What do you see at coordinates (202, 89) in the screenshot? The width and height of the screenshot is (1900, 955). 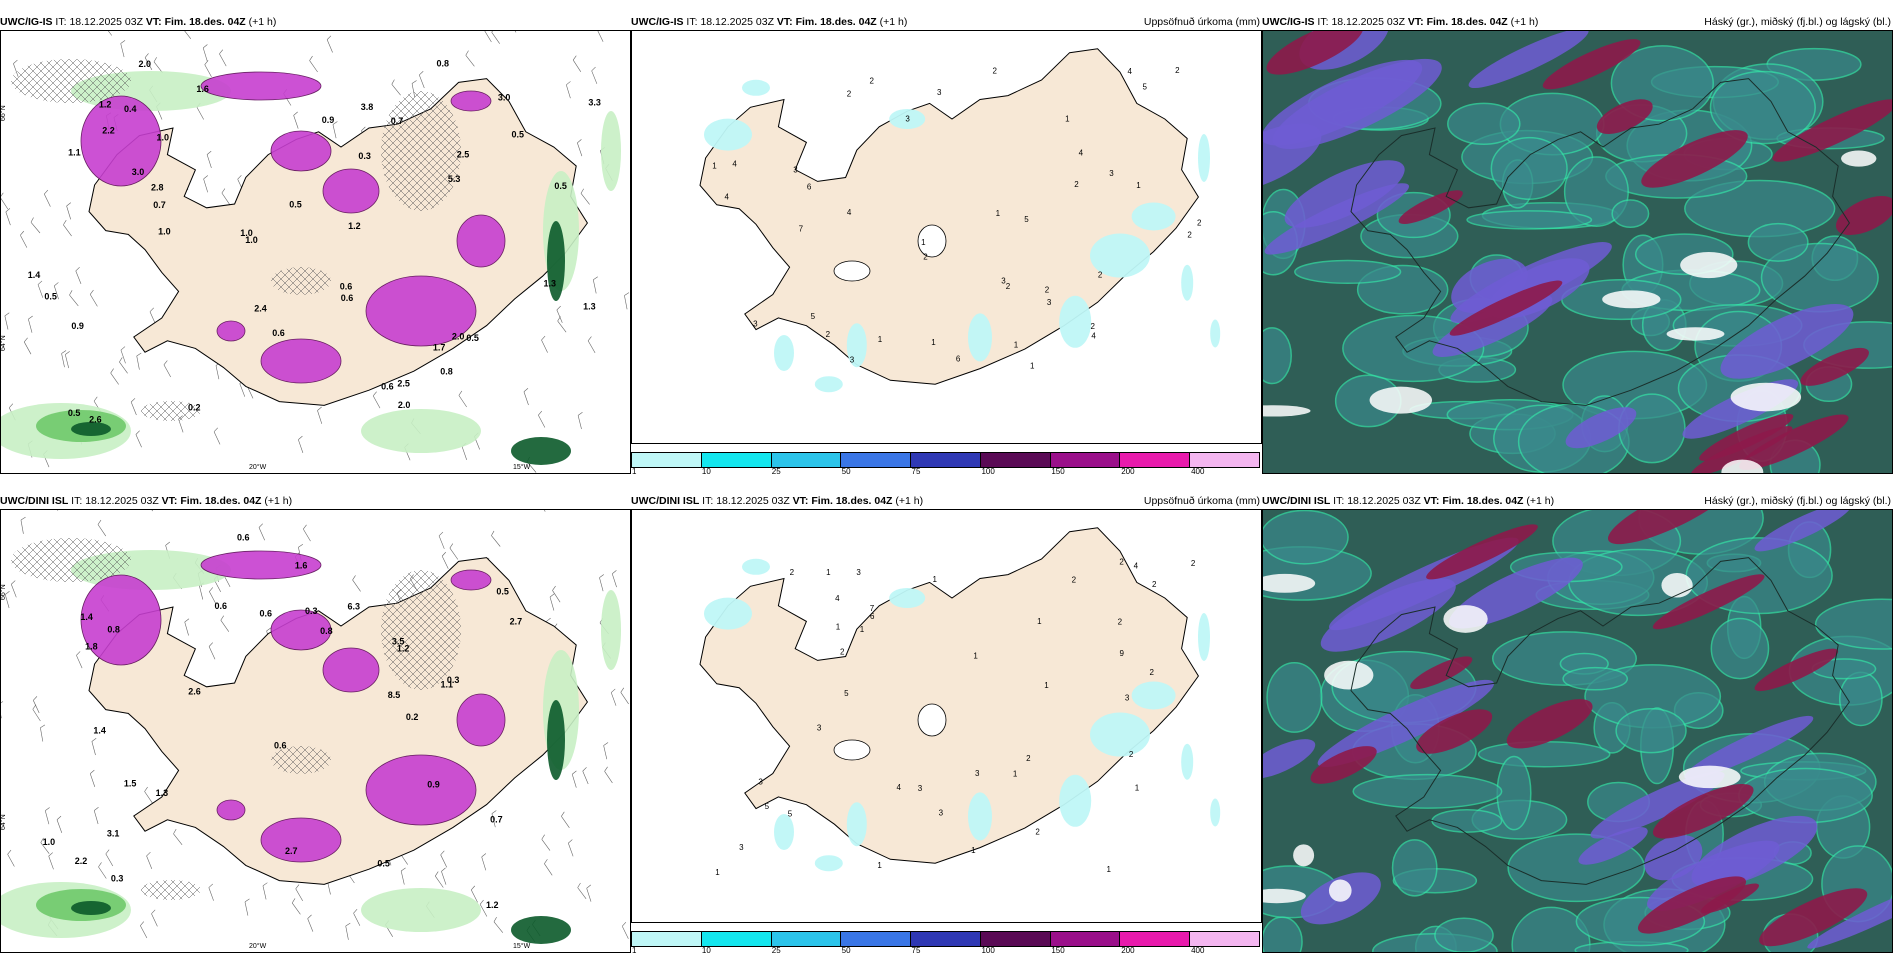 I see `gust-value: 1.6` at bounding box center [202, 89].